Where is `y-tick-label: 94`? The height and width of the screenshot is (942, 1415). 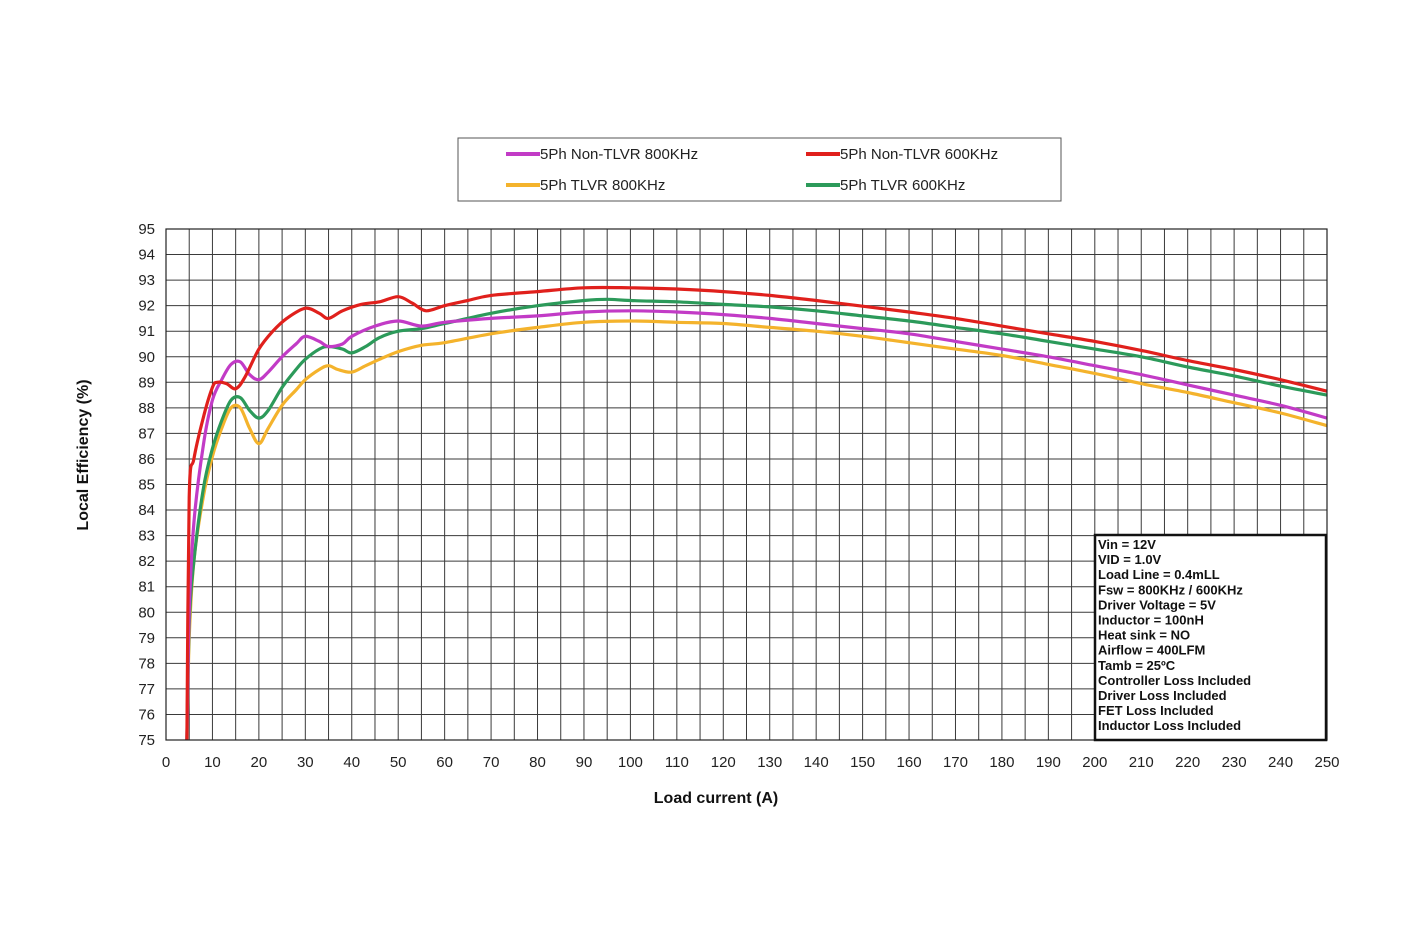 y-tick-label: 94 is located at coordinates (146, 255).